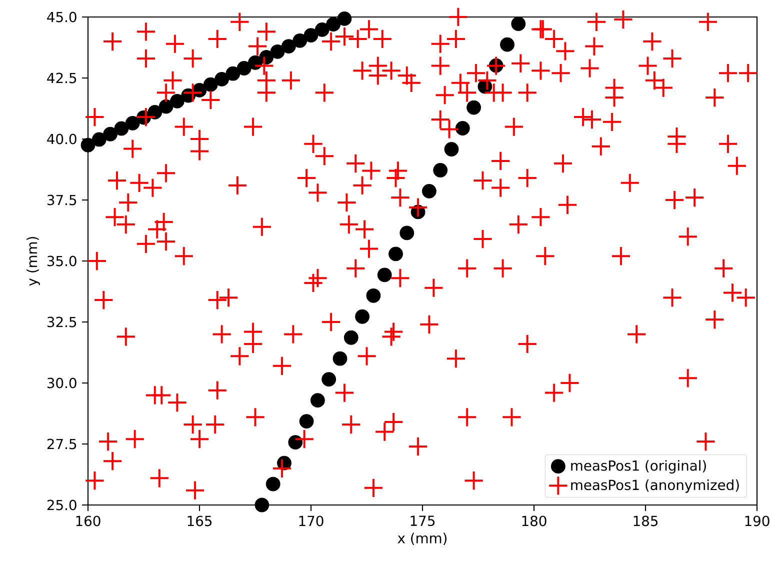 The image size is (770, 567). Describe the element at coordinates (200, 521) in the screenshot. I see `x-tick-label: 165` at that location.